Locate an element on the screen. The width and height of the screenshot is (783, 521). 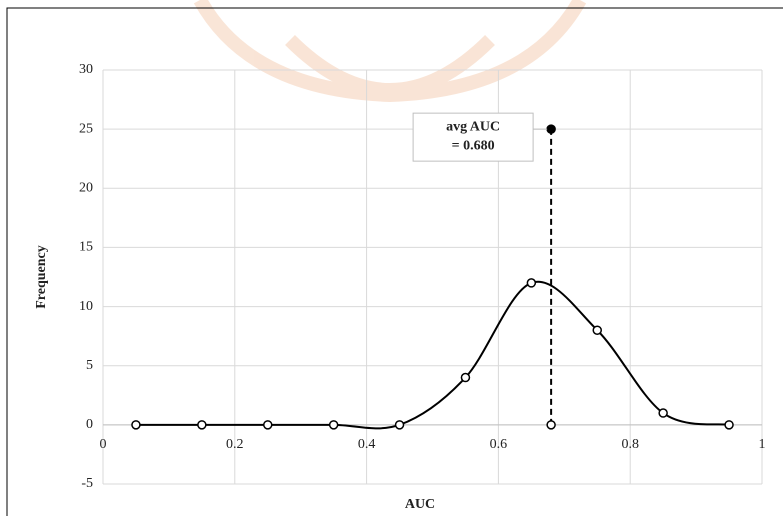
y-tick-label: 10 is located at coordinates (86, 306).